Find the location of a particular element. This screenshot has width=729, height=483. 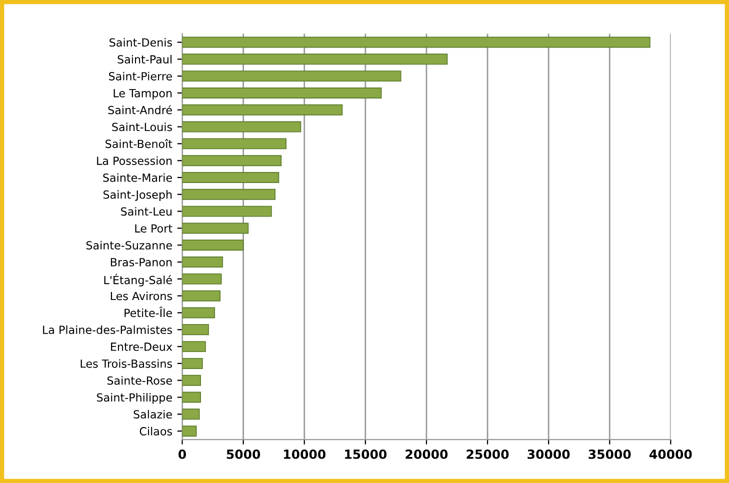

y-tick-label: Cilaos is located at coordinates (156, 431).